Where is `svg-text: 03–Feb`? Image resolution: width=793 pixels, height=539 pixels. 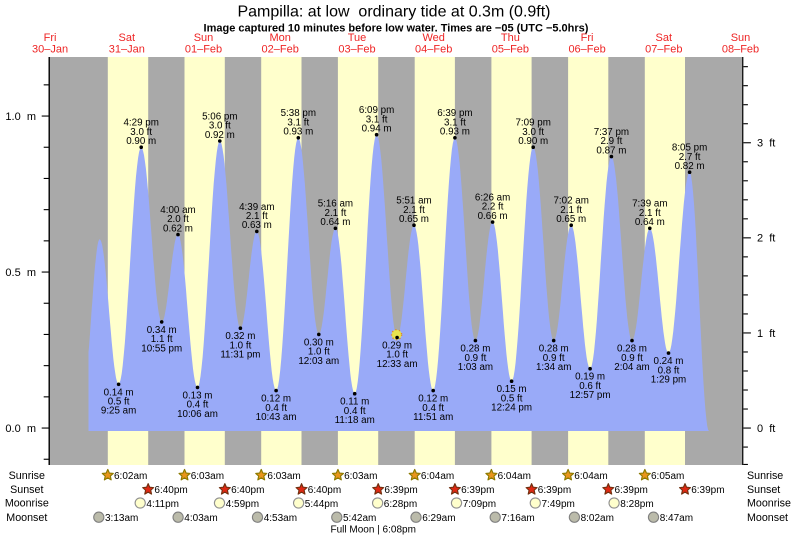 svg-text: 03–Feb is located at coordinates (356, 50).